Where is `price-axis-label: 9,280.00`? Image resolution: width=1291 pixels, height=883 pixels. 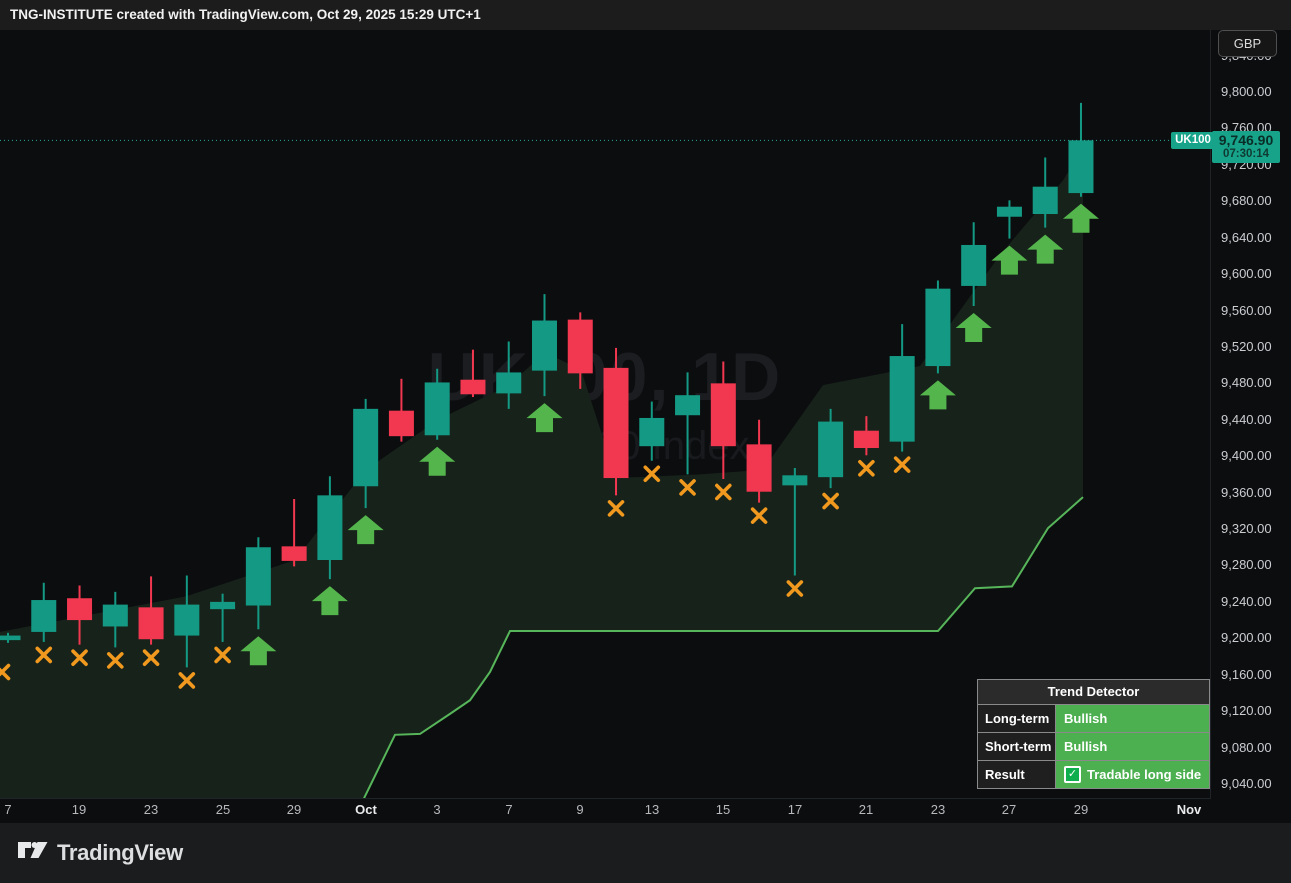 price-axis-label: 9,280.00 is located at coordinates (1246, 565).